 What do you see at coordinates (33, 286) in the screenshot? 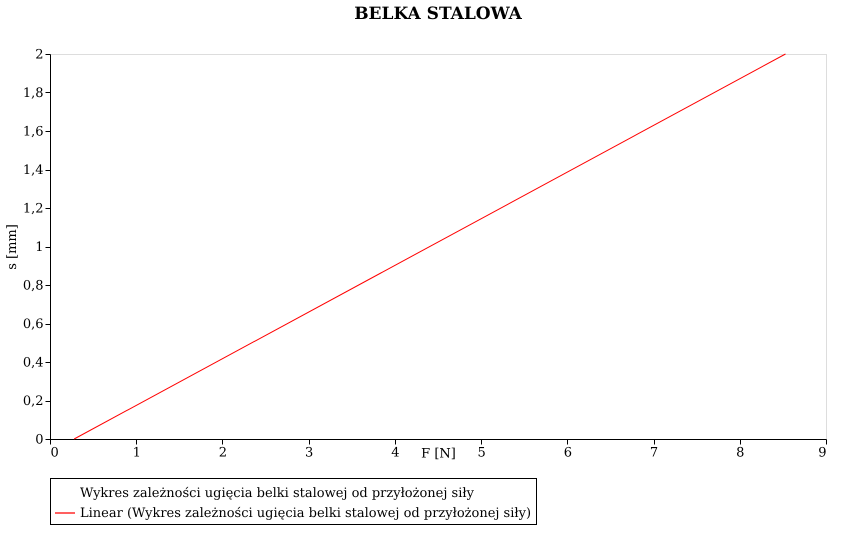
I see `y-tick-label: 0,8` at bounding box center [33, 286].